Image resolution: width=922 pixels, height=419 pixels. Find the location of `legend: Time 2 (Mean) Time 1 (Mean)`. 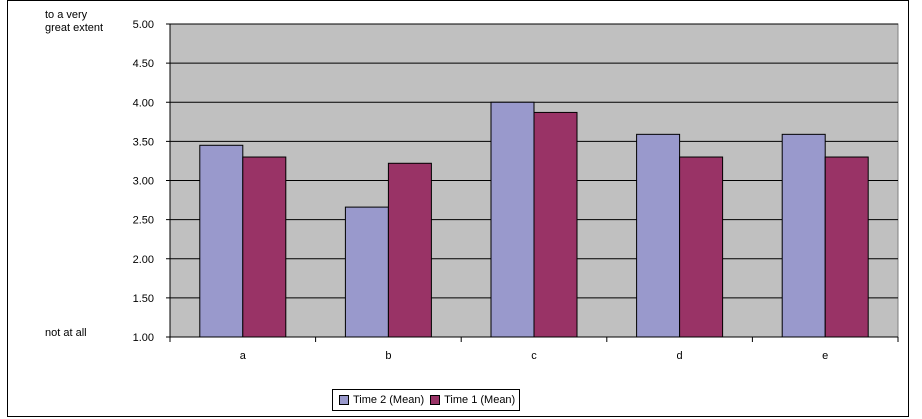

legend: Time 2 (Mean) Time 1 (Mean) is located at coordinates (426, 400).